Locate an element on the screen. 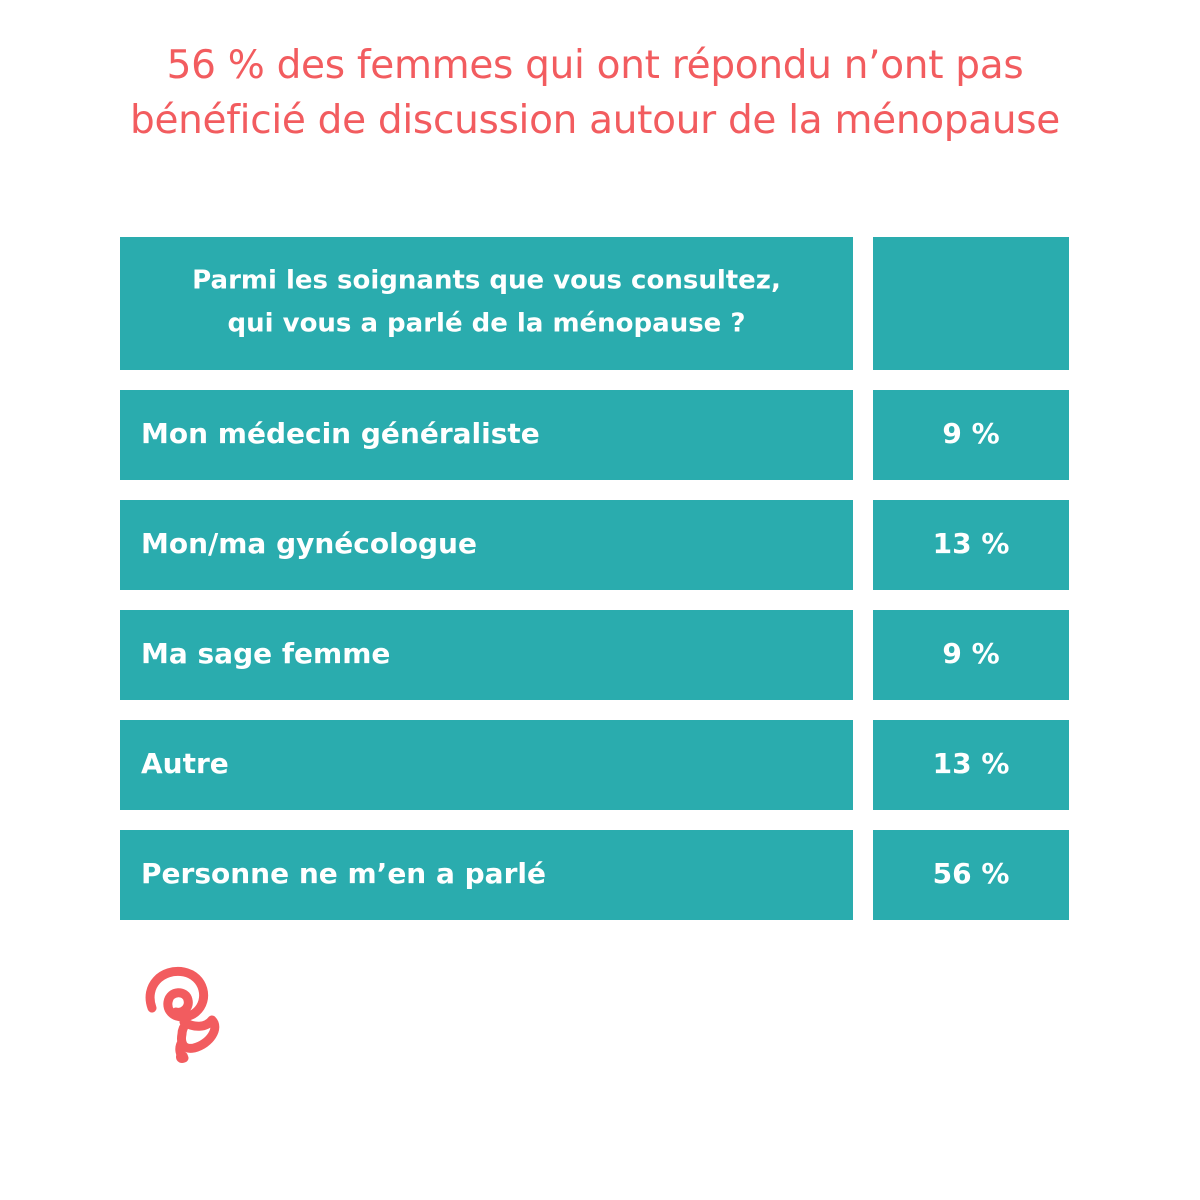 The image size is (1200, 1200). table-row-label: Autre is located at coordinates (185, 763).